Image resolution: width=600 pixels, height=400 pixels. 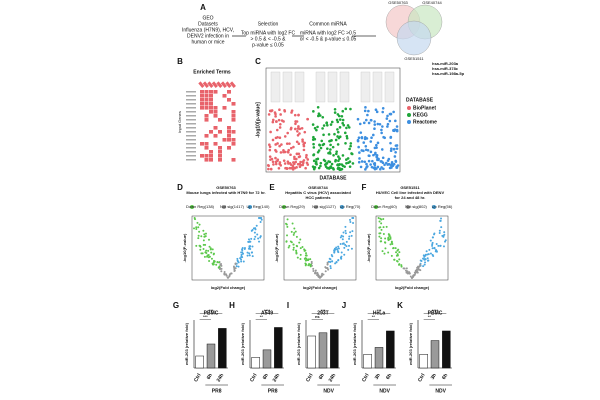 I want to click on term-box, so click(x=275, y=87).